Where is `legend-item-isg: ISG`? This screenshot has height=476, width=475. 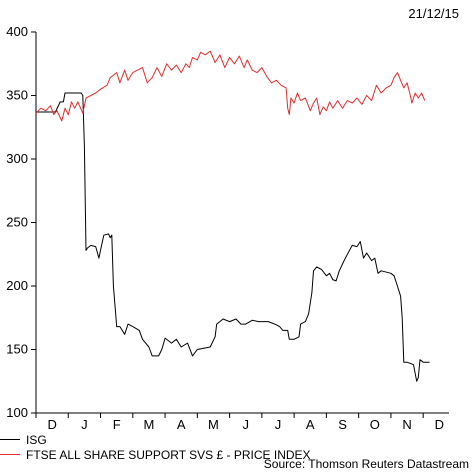 legend-item-isg: ISG is located at coordinates (237, 439).